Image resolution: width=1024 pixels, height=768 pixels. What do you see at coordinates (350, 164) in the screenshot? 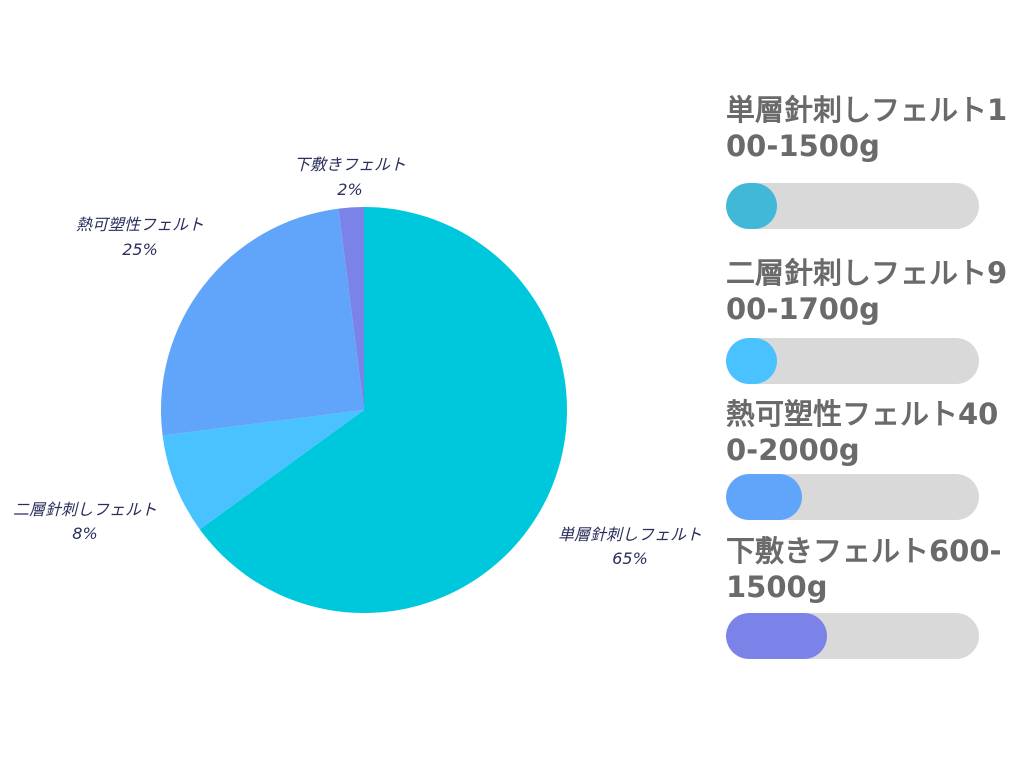
I see `pie-label-3: 下敷きフェルト` at bounding box center [350, 164].